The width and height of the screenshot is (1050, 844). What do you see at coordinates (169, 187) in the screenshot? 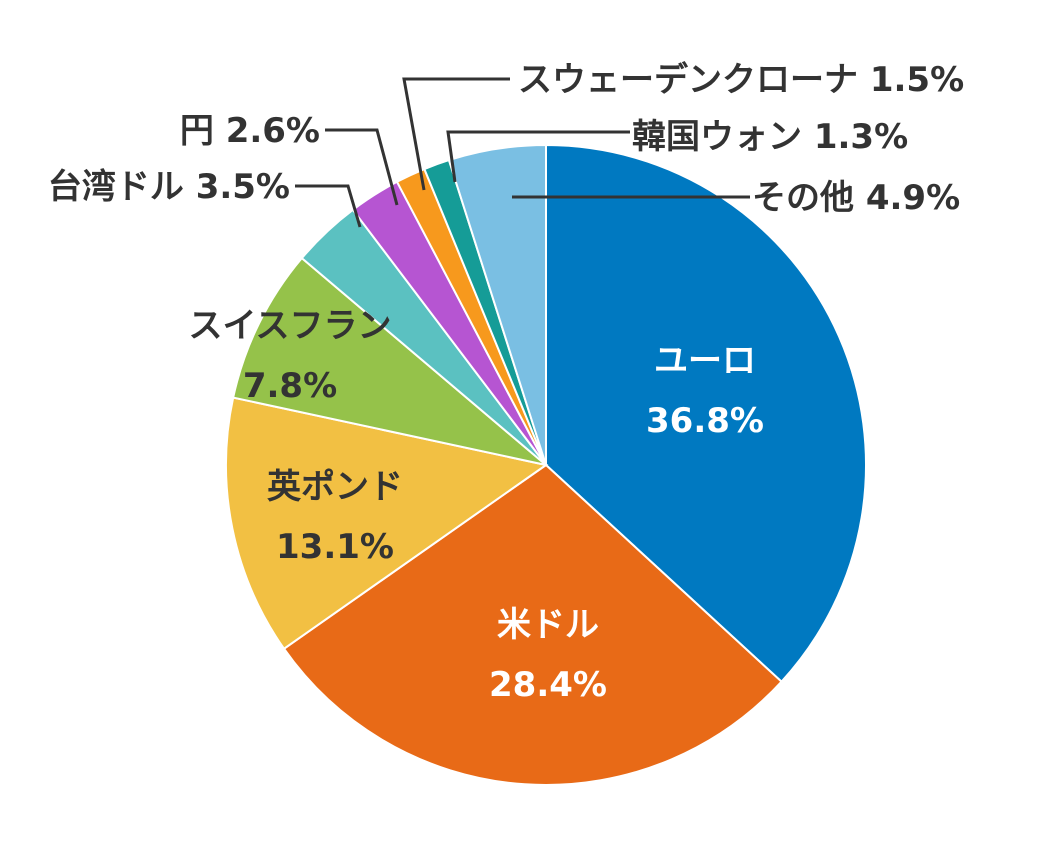
I see `slice-label-twd: 台湾ドル 3.5%` at bounding box center [169, 187].